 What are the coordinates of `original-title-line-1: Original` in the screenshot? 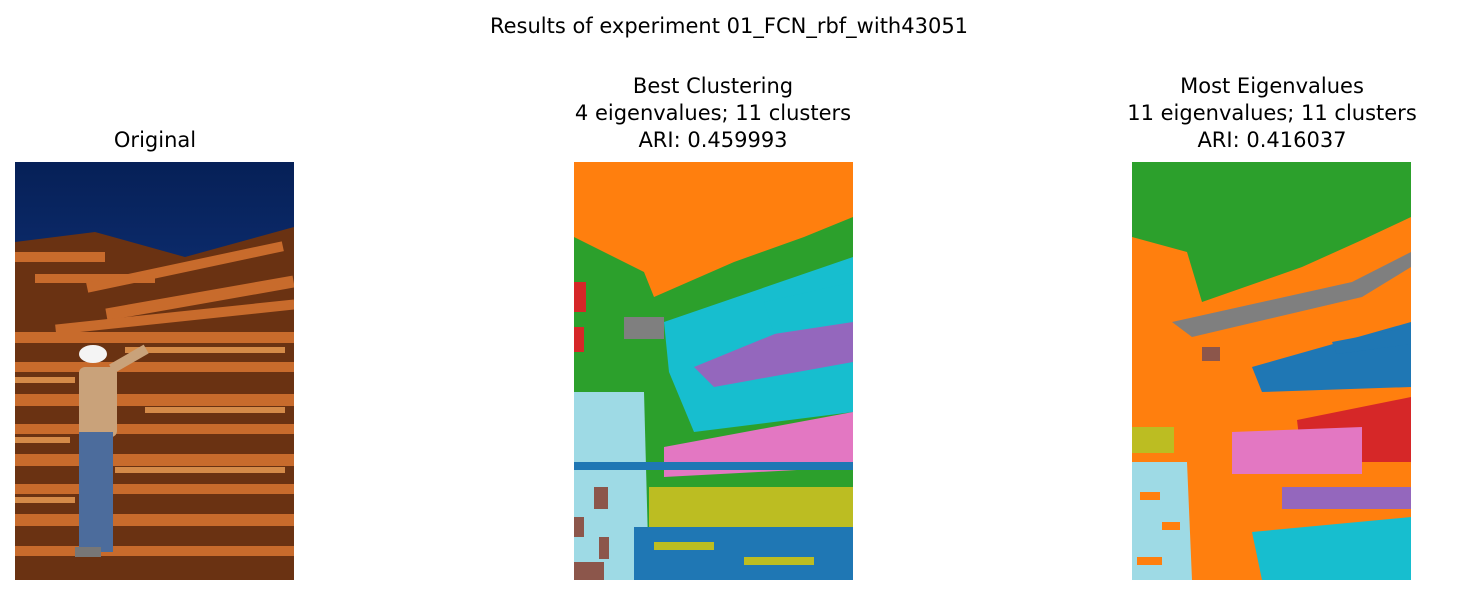 It's located at (155, 140).